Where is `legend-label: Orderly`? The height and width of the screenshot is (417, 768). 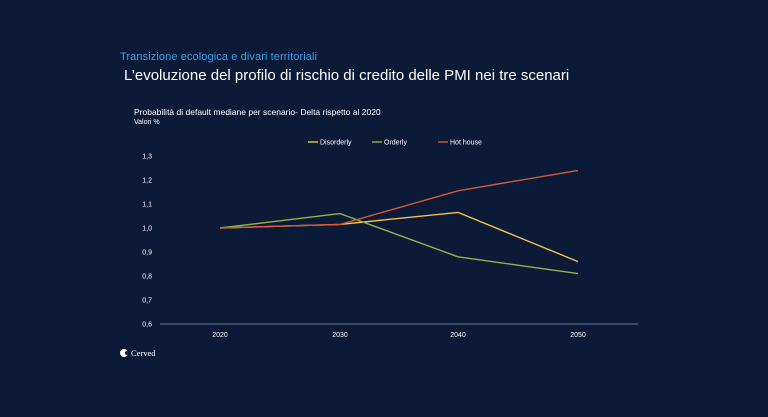 legend-label: Orderly is located at coordinates (395, 143).